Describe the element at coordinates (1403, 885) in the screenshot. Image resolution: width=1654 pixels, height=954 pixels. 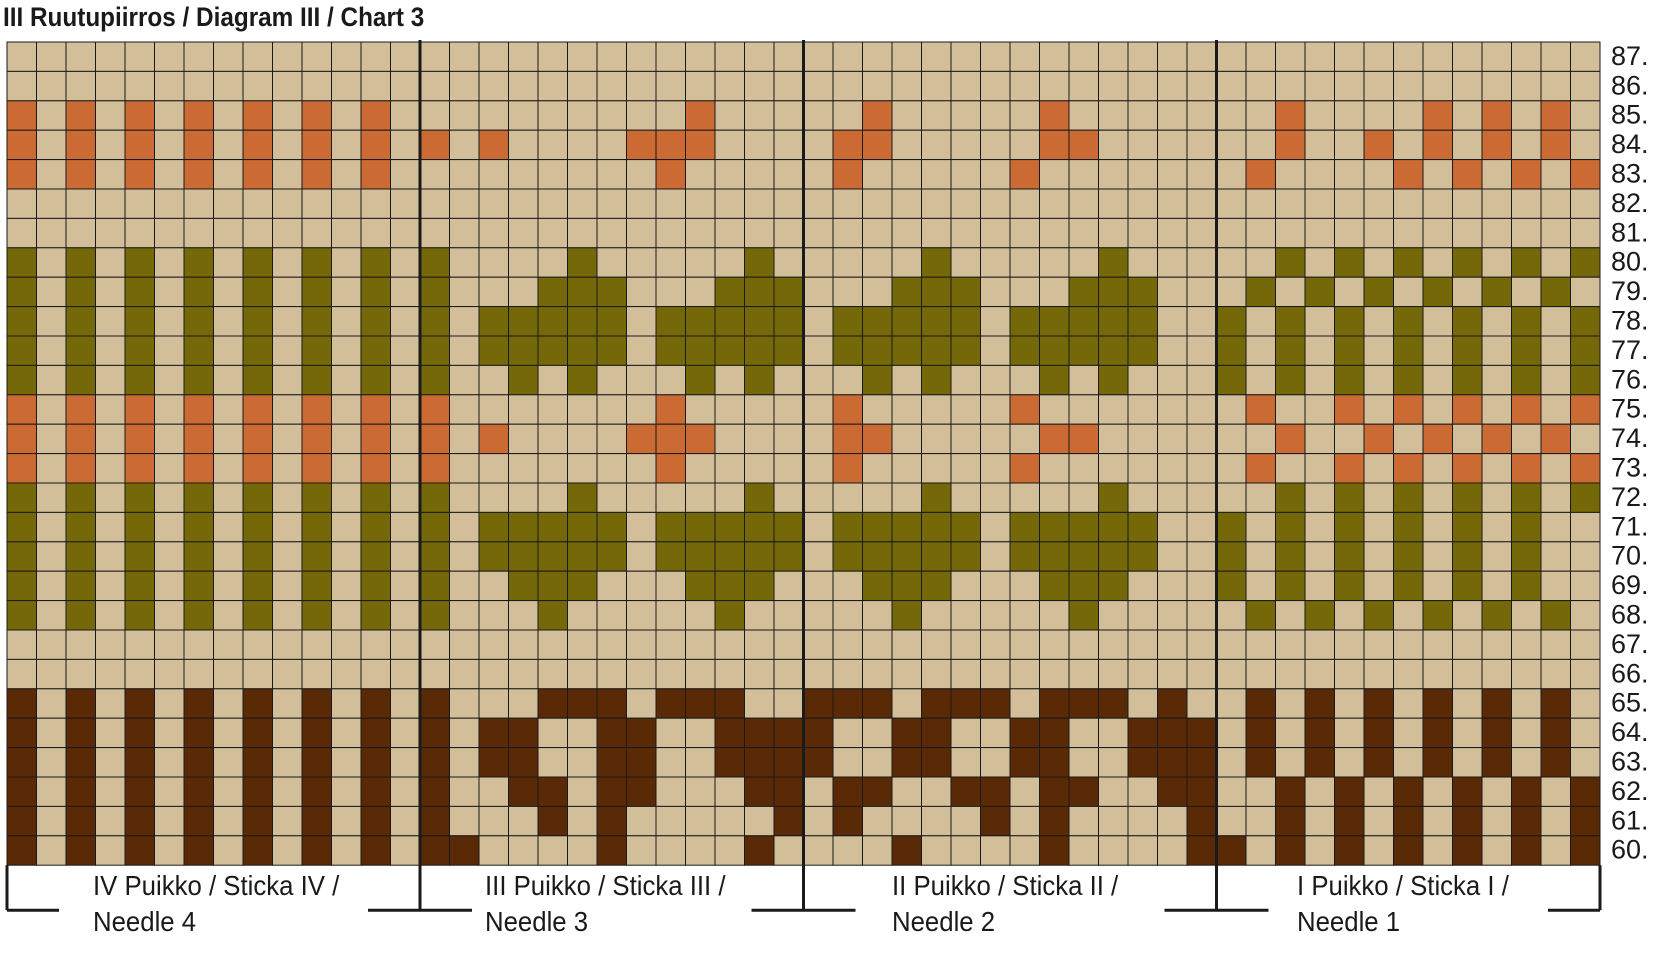
I see `needle-1-label-line1: I Puikko / Sticka I /` at that location.